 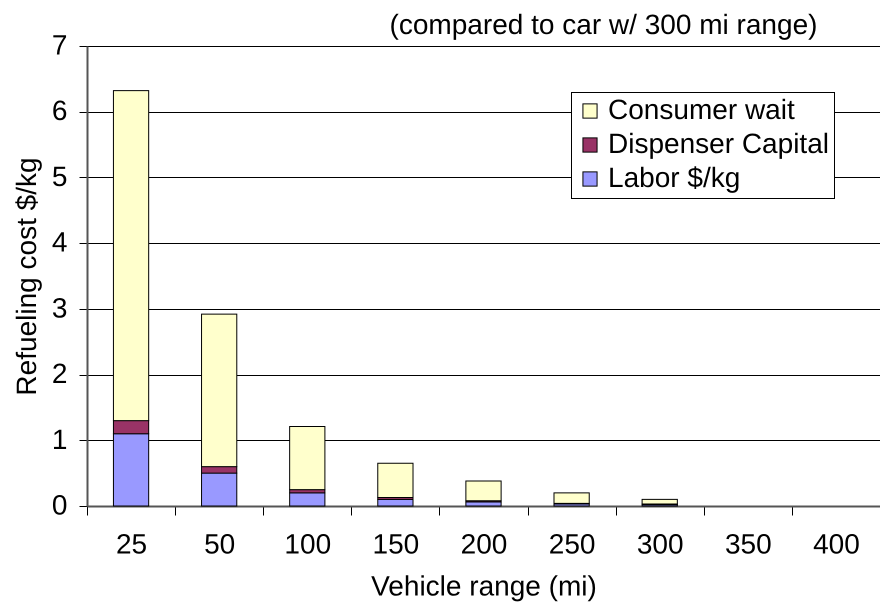 I want to click on x-tick-label: 100, so click(x=308, y=544).